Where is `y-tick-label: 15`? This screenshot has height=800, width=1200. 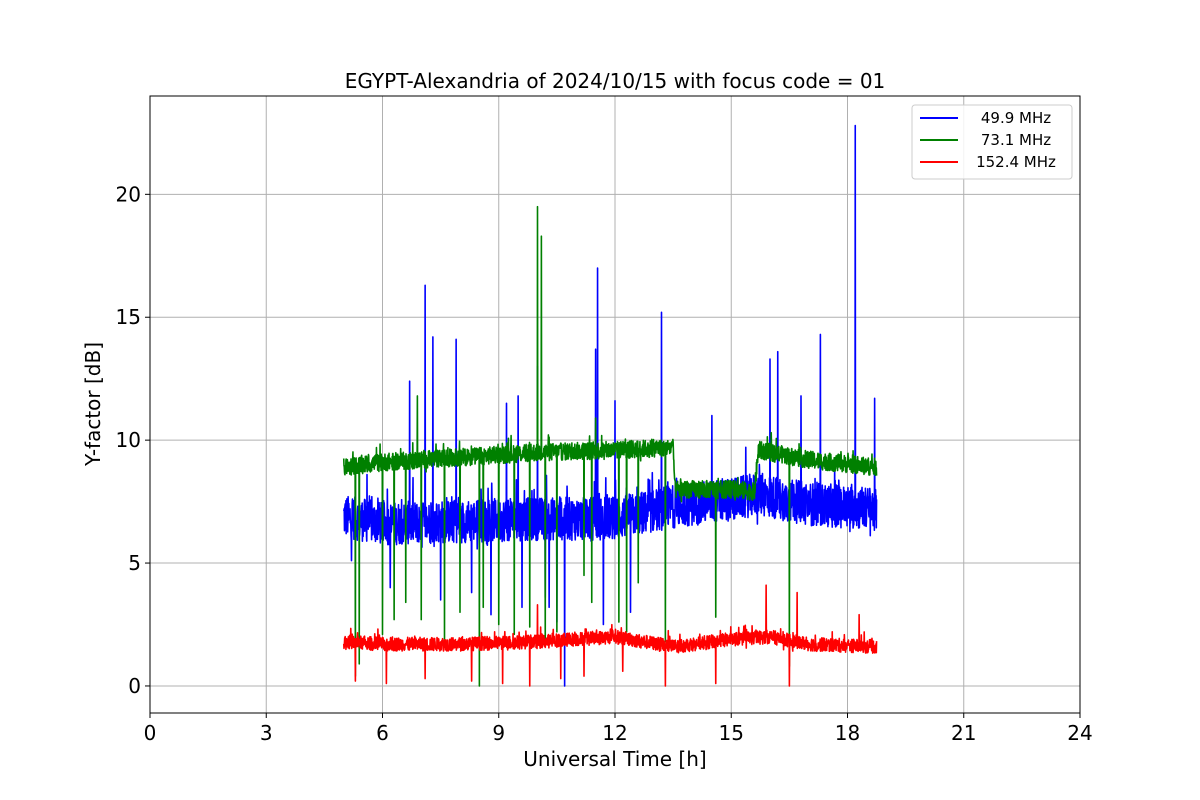
y-tick-label: 15 is located at coordinates (128, 317).